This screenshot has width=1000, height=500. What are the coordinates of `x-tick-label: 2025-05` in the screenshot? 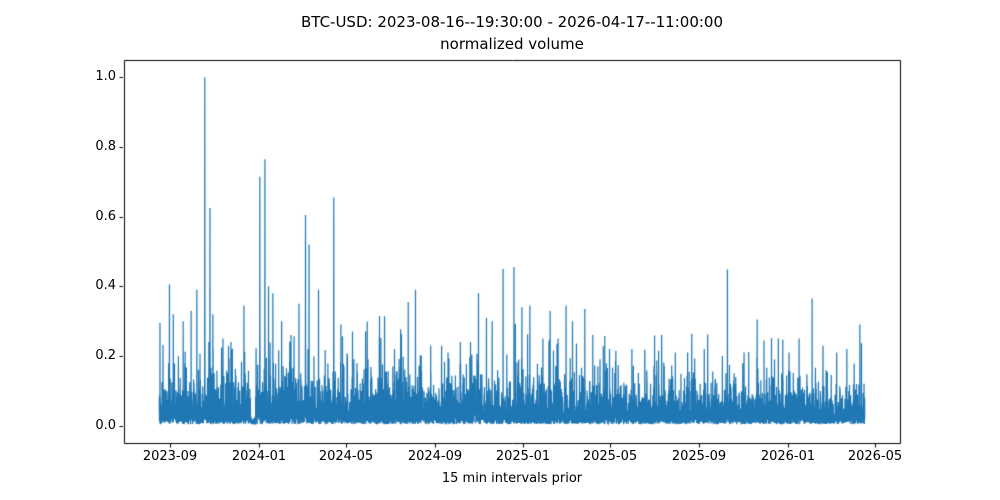 It's located at (610, 456).